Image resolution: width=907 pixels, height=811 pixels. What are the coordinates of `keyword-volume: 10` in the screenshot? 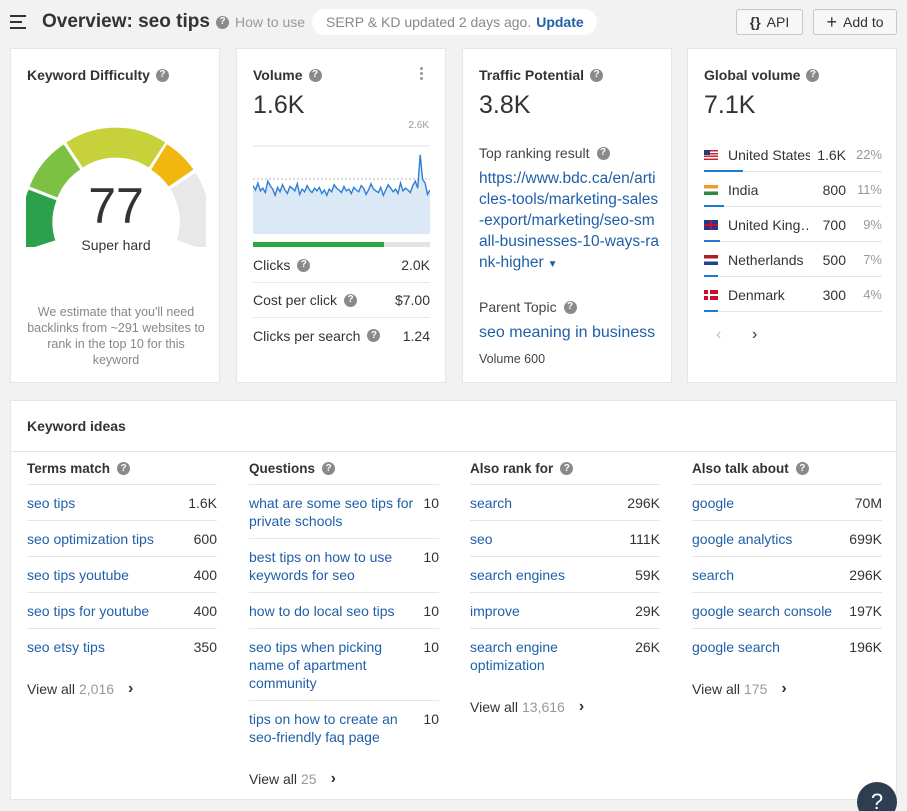 It's located at (431, 611).